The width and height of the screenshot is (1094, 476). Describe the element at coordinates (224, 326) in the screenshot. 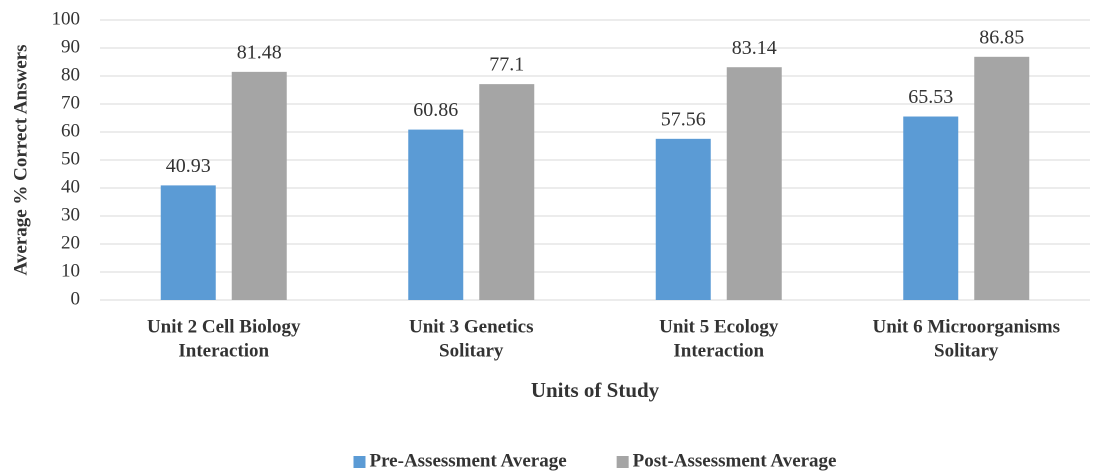

I see `x-tick-label: Unit 2 Cell Biology` at that location.